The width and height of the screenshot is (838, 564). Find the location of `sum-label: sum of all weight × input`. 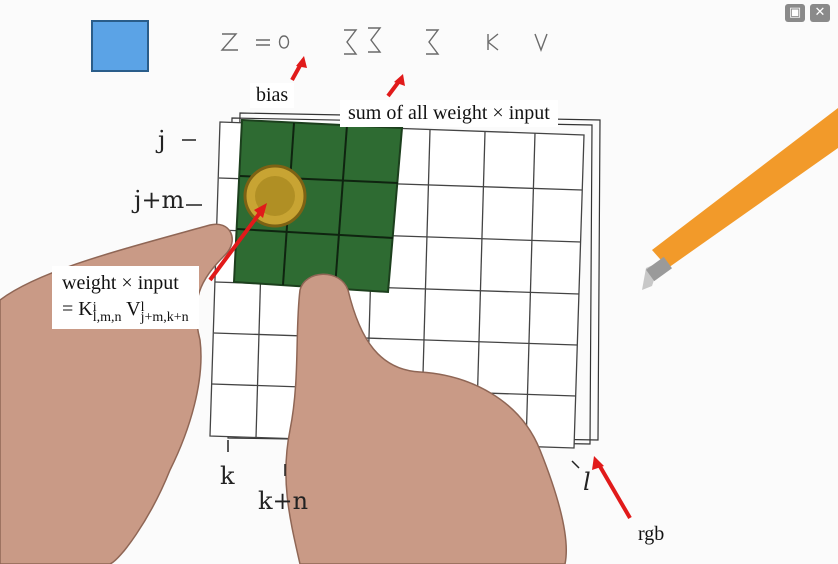

sum-label: sum of all weight × input is located at coordinates (449, 113).